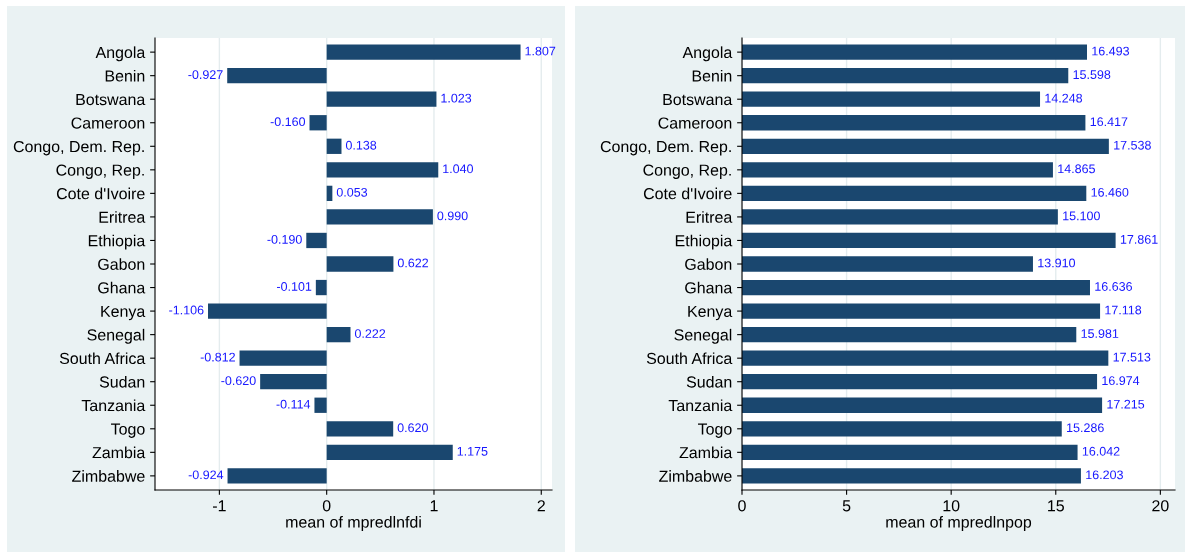  Describe the element at coordinates (128, 430) in the screenshot. I see `y-tick-label: Togo` at that location.